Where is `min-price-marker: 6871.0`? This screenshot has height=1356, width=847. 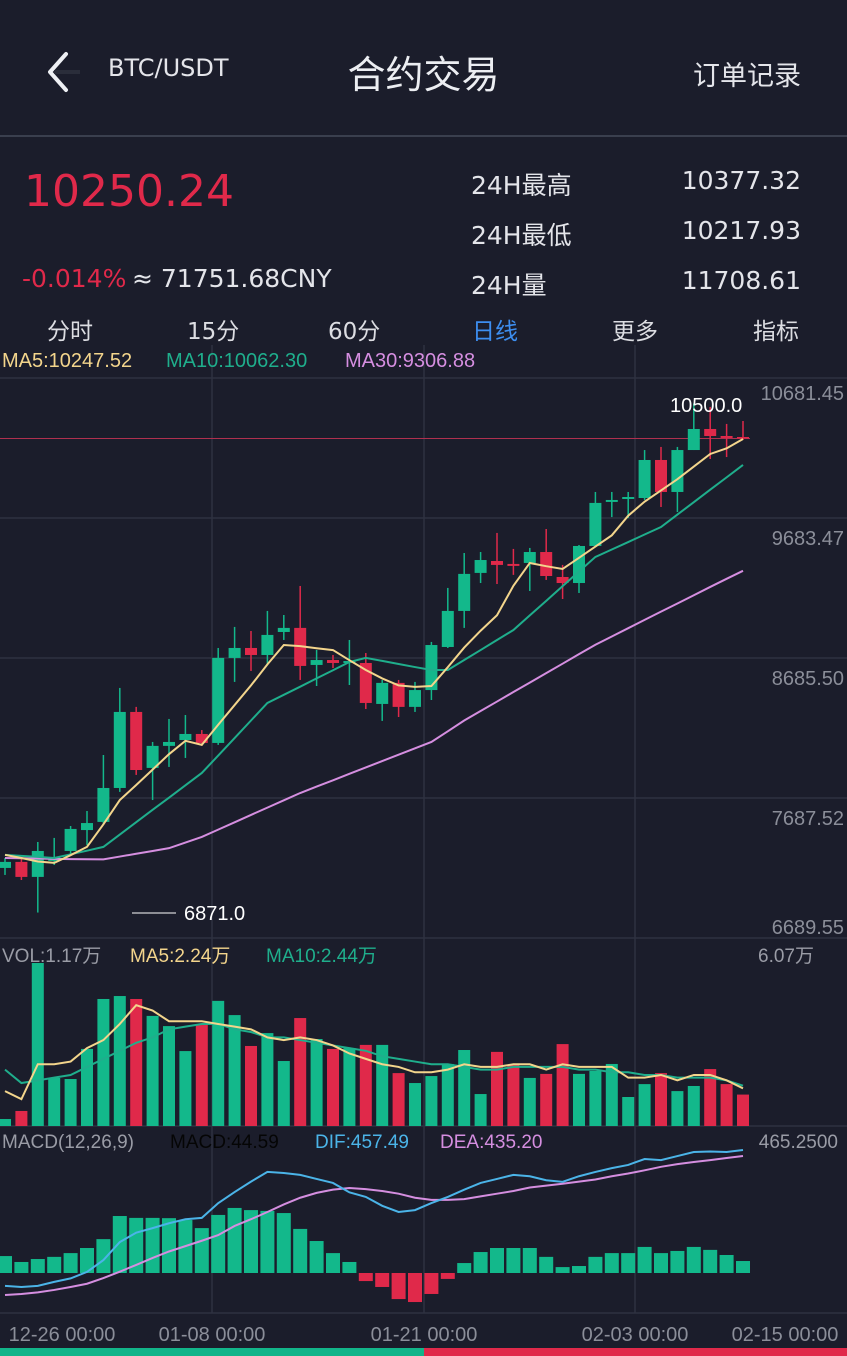 min-price-marker: 6871.0 is located at coordinates (214, 914).